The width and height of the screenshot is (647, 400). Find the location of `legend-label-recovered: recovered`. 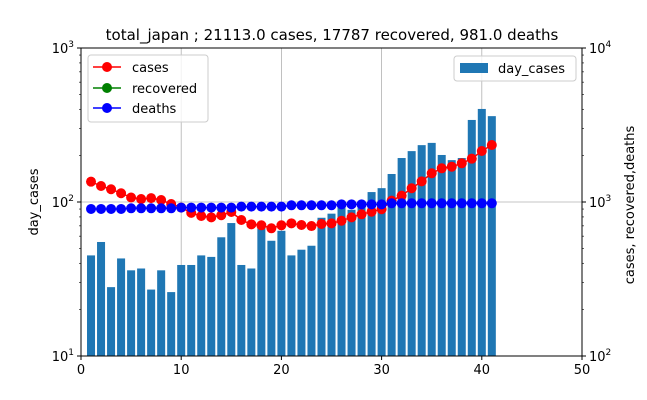

legend-label-recovered: recovered is located at coordinates (164, 89).